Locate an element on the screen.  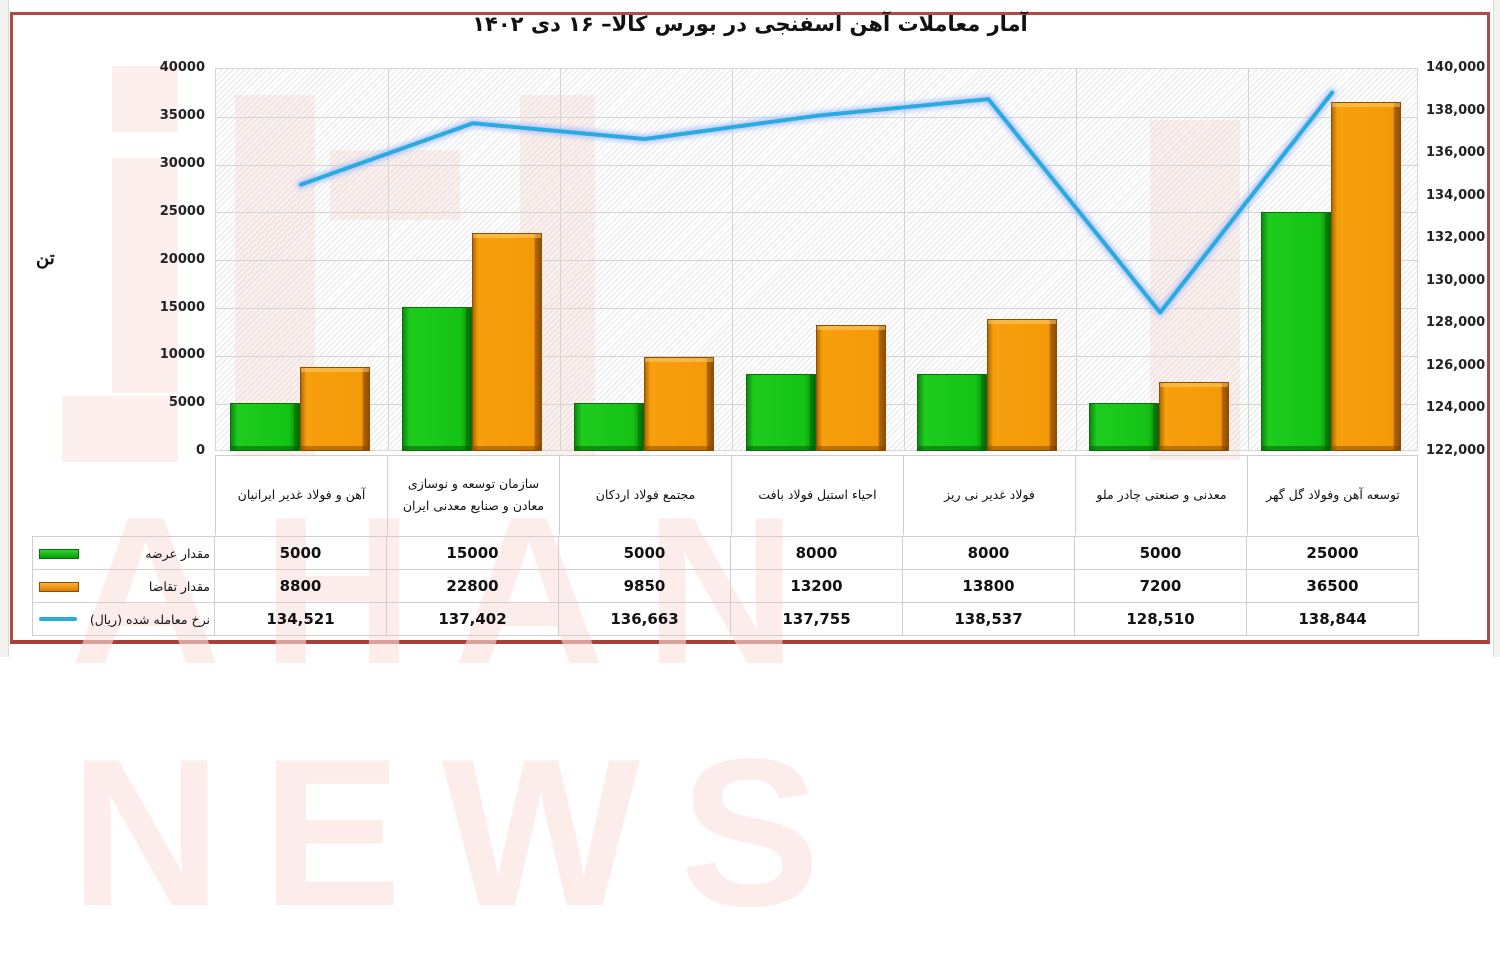
y-tick-left: 40000 is located at coordinates (182, 67).